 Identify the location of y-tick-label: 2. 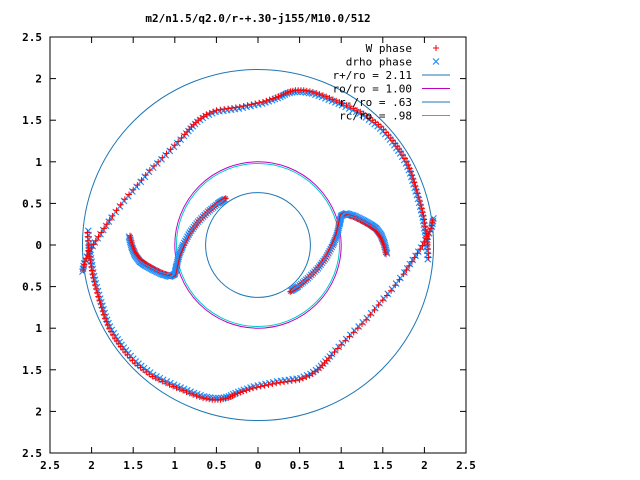
(38, 411).